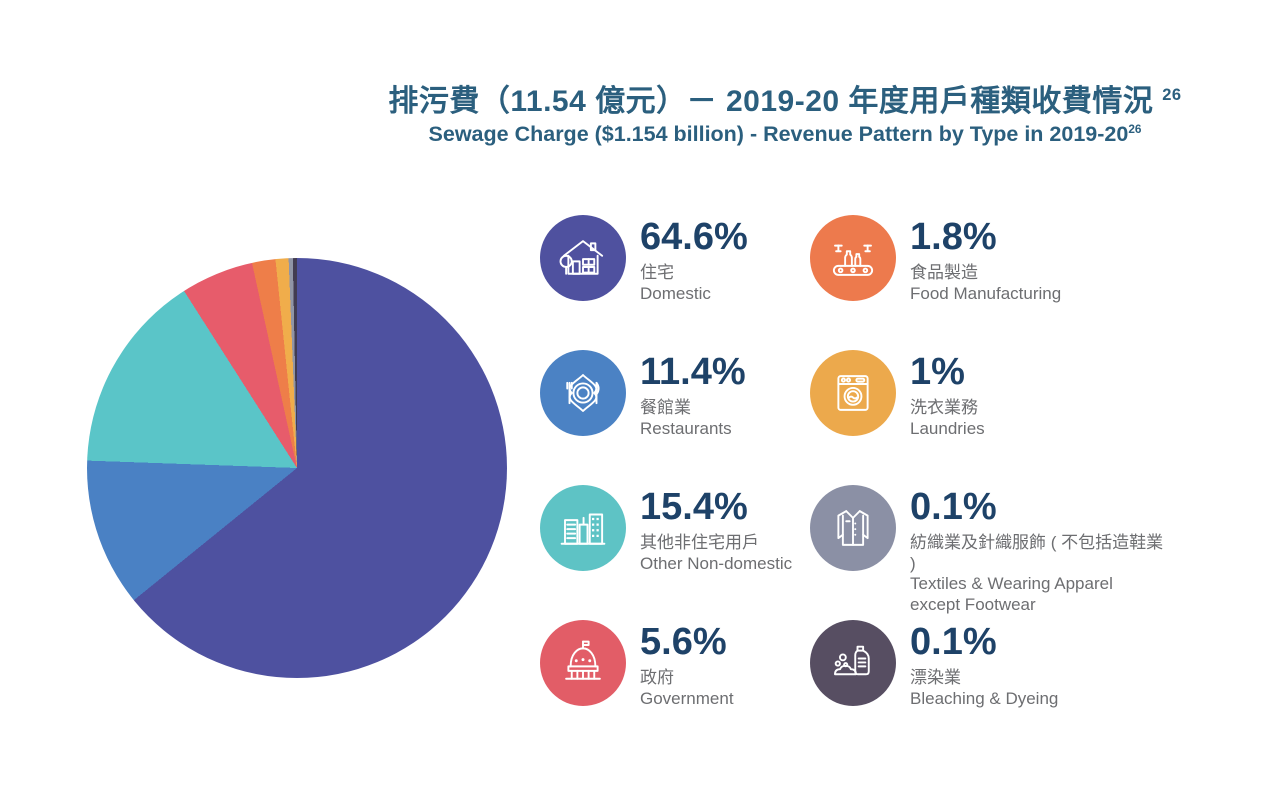 The image size is (1280, 807). I want to click on legend-text: 0.1% 漂染業 Bleaching & Dyeing, so click(984, 664).